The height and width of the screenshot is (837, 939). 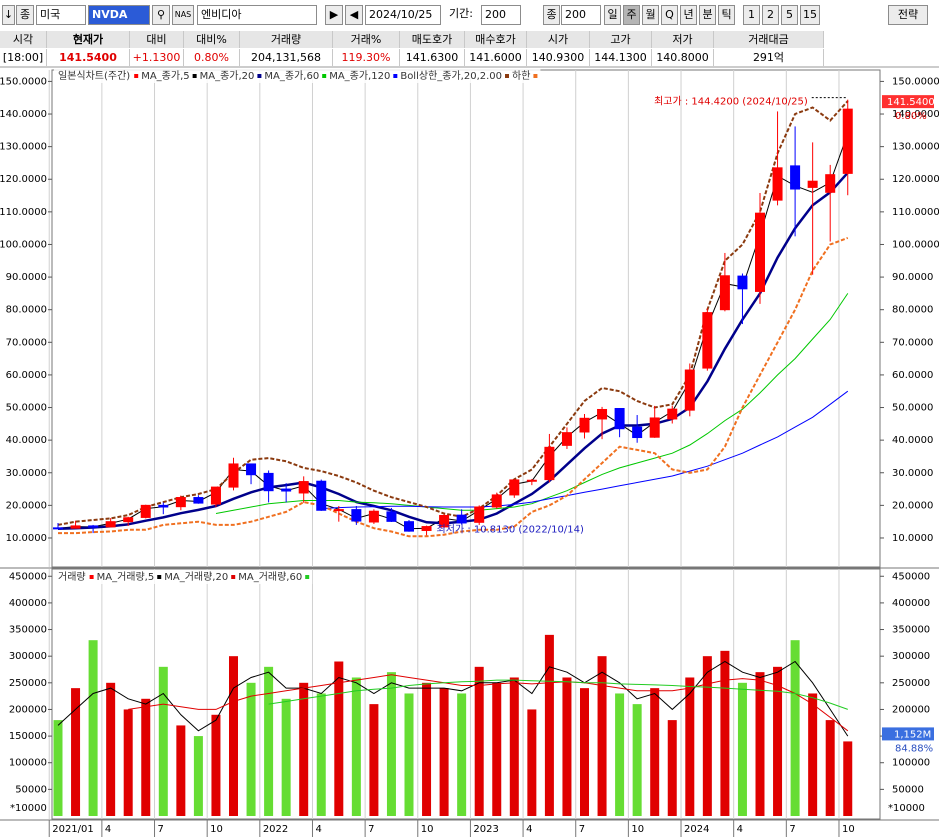 What do you see at coordinates (770, 15) in the screenshot?
I see `interval-button: 2` at bounding box center [770, 15].